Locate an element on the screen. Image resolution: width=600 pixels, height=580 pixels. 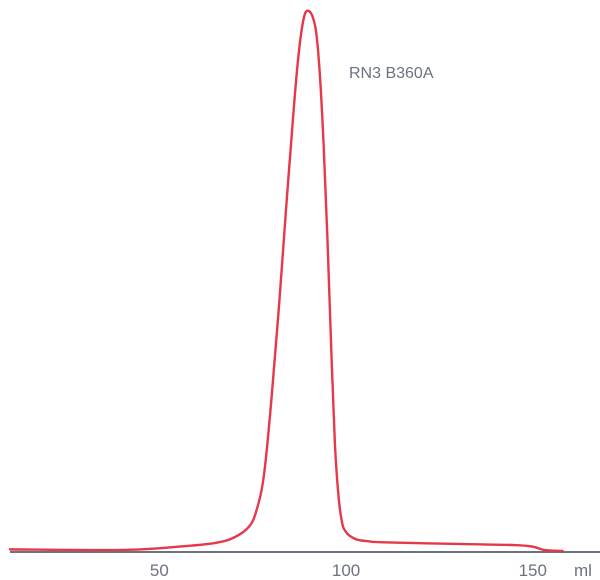
peak-annotation: RN3 B360A is located at coordinates (391, 73).